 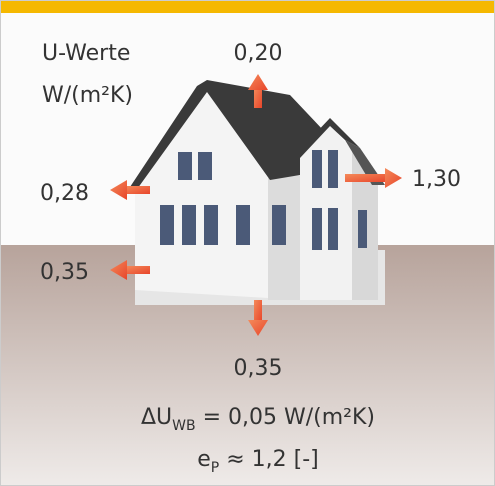 What do you see at coordinates (393, 178) in the screenshot?
I see `arrow-window-head` at bounding box center [393, 178].